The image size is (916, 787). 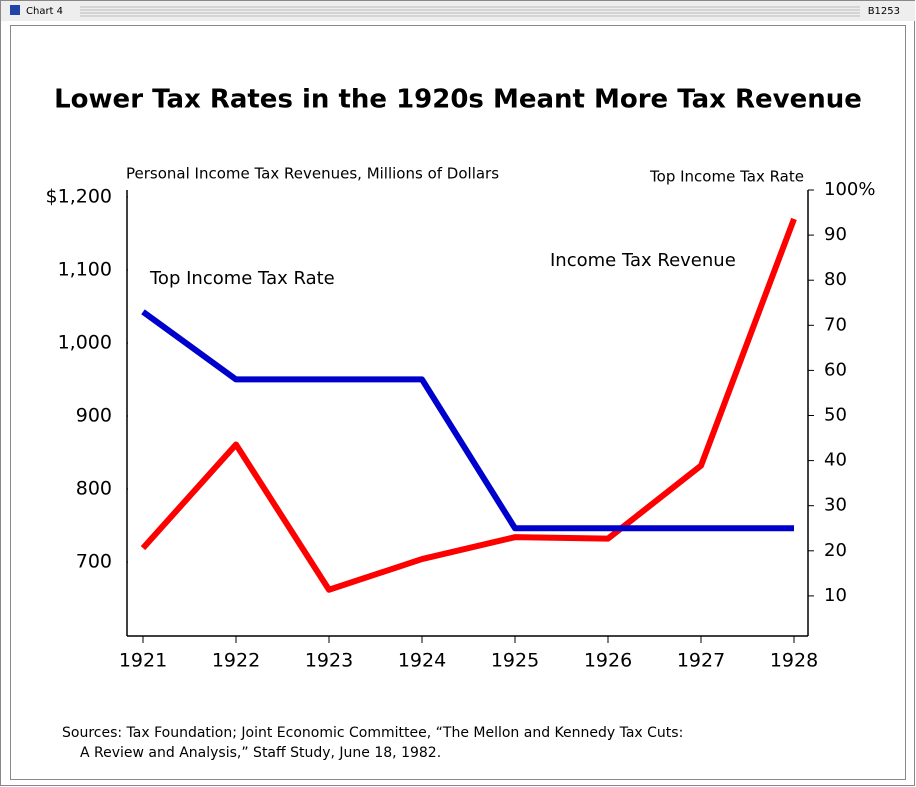 I want to click on y2-tick-label: 10, so click(x=835, y=595).